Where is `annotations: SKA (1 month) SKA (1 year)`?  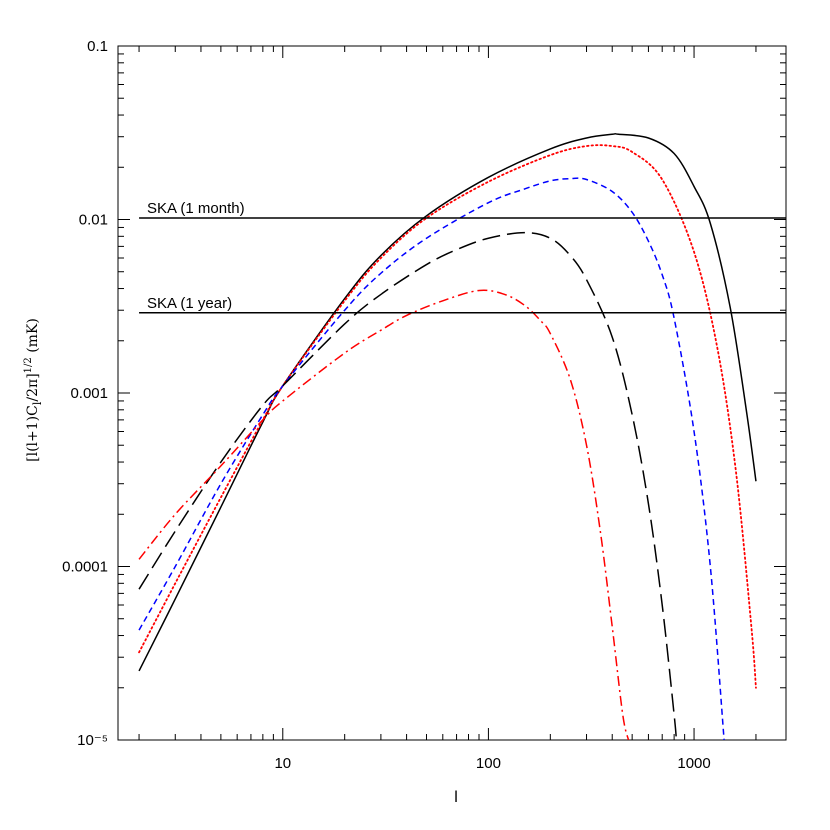 annotations: SKA (1 month) SKA (1 year) is located at coordinates (462, 257).